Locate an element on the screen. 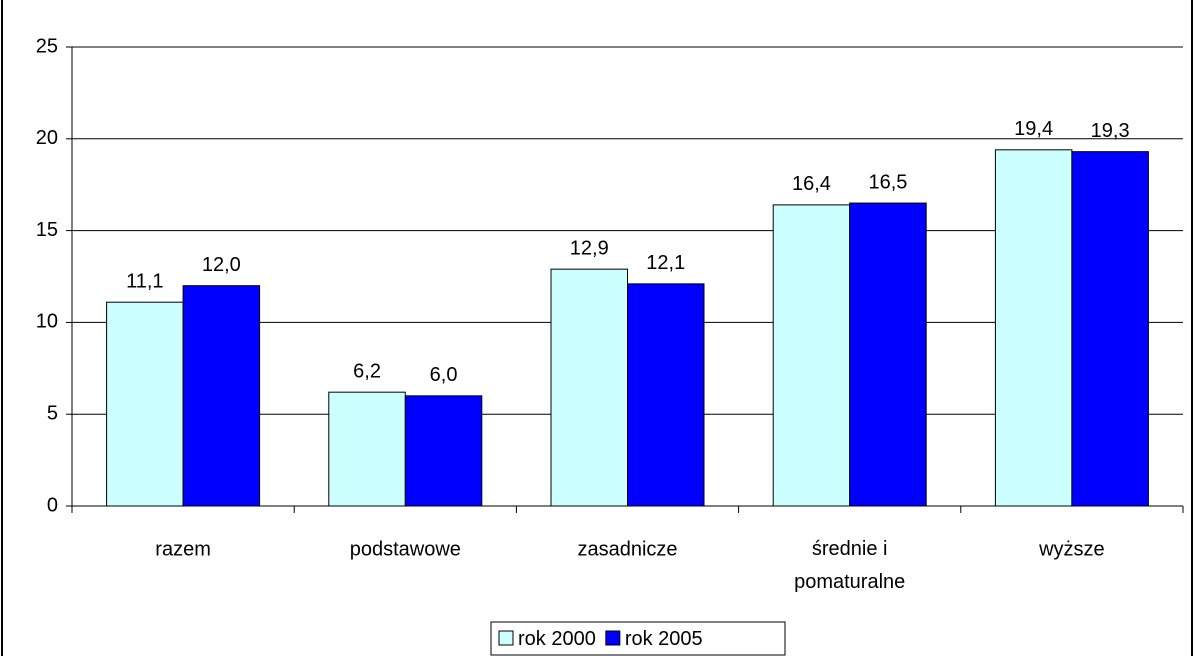  y-tick-label: 10 is located at coordinates (47, 322).